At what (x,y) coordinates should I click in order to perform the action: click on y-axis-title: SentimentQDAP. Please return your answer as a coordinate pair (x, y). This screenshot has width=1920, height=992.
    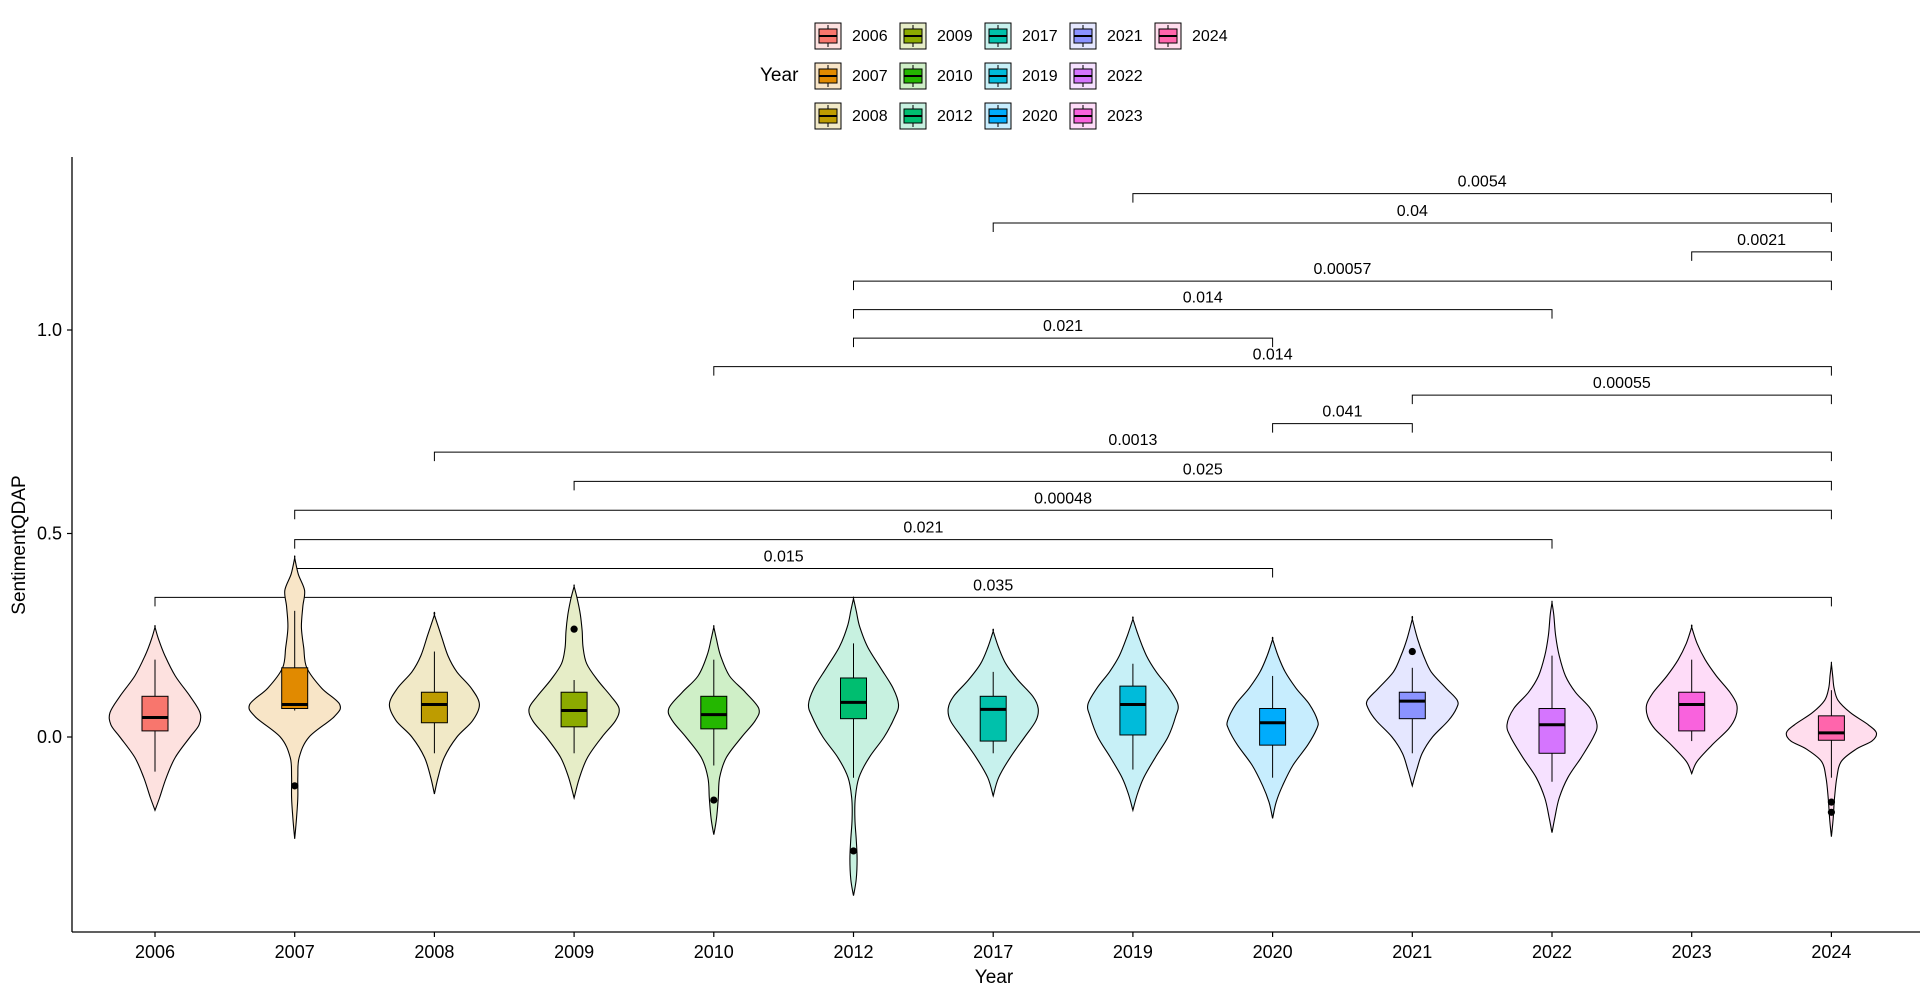
    Looking at the image, I should click on (19, 544).